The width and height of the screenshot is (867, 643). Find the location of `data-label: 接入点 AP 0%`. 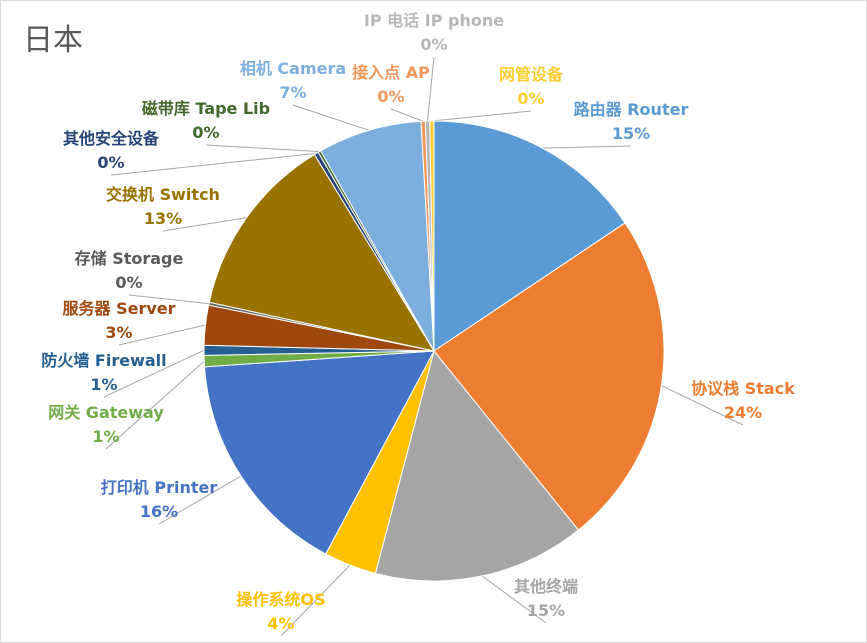

data-label: 接入点 AP 0% is located at coordinates (391, 85).